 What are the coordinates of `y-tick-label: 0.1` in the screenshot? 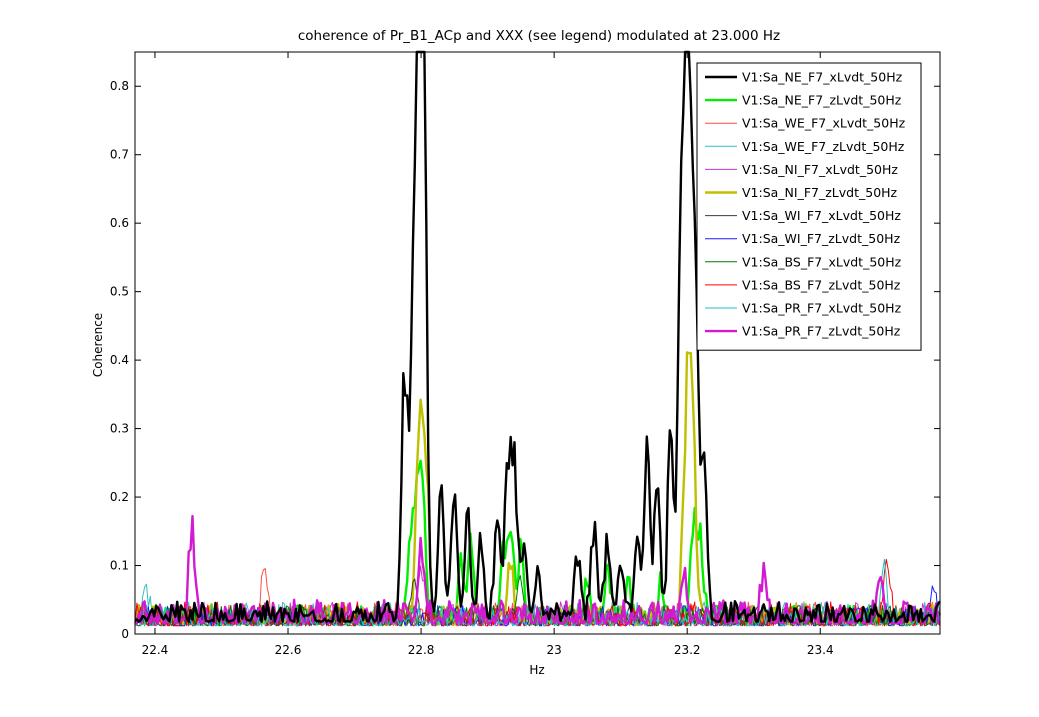 It's located at (119, 566).